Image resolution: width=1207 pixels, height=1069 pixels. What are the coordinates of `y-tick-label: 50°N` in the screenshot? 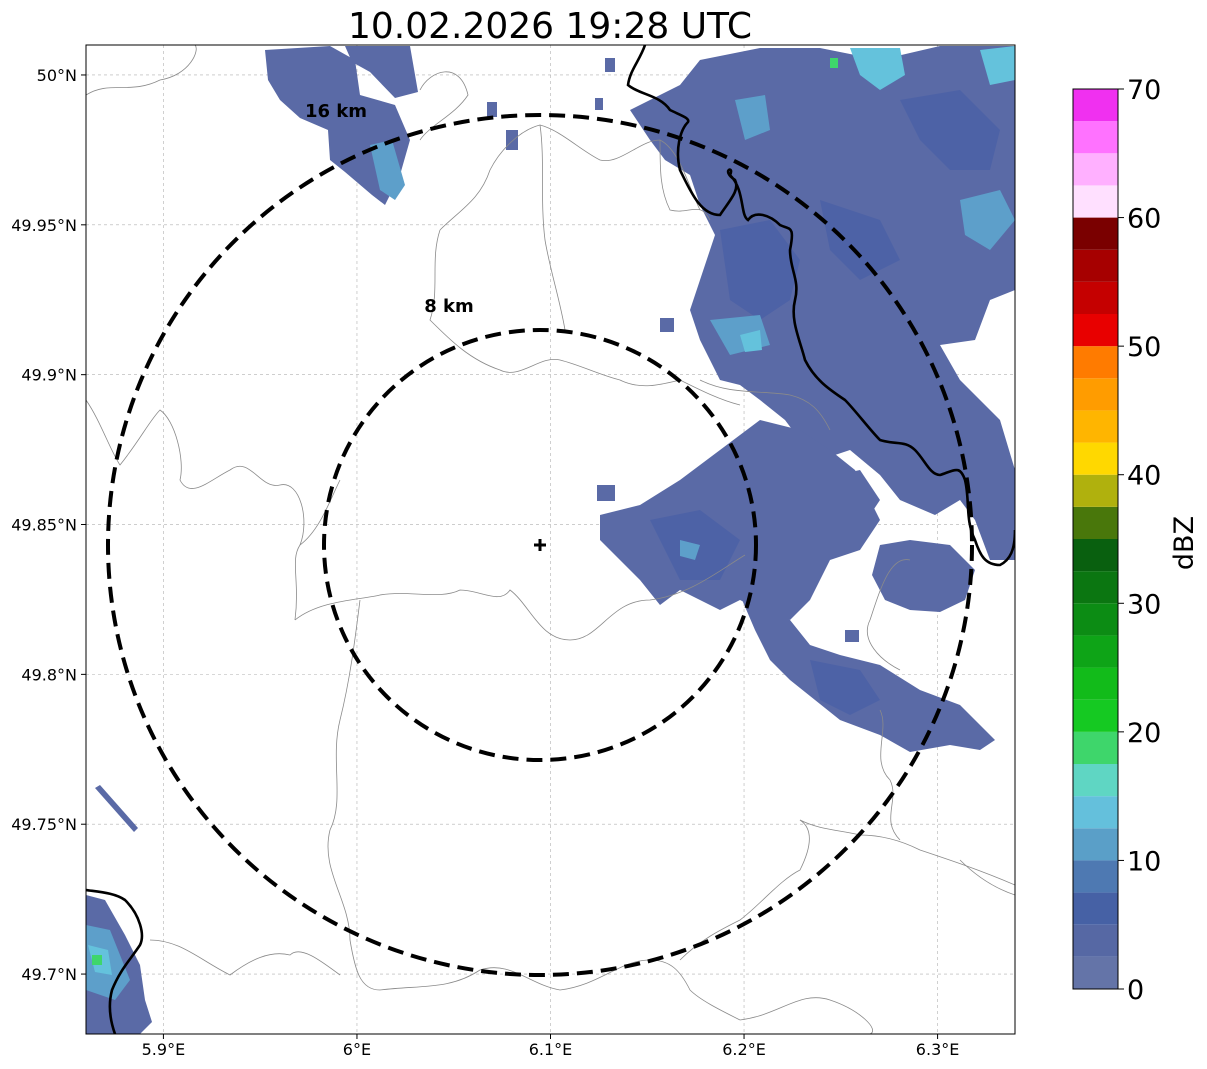 It's located at (57, 75).